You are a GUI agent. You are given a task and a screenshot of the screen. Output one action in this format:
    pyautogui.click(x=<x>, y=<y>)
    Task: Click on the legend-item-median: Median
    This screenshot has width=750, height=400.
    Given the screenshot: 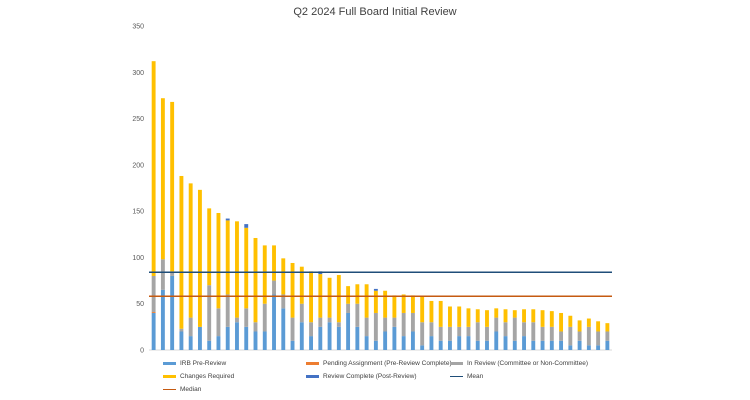 What is the action you would take?
    pyautogui.click(x=182, y=389)
    